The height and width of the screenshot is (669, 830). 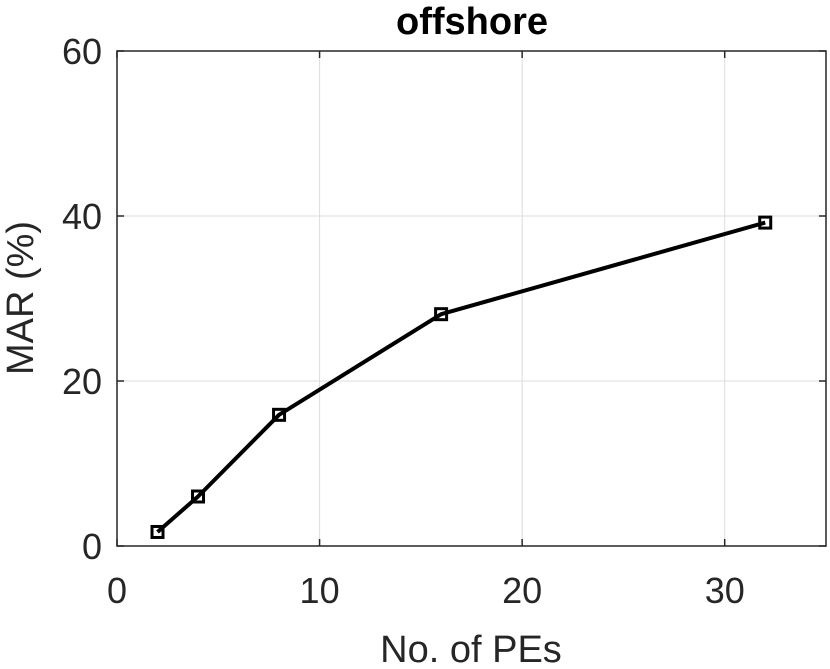 I want to click on y-tick-label: 0, so click(x=92, y=546).